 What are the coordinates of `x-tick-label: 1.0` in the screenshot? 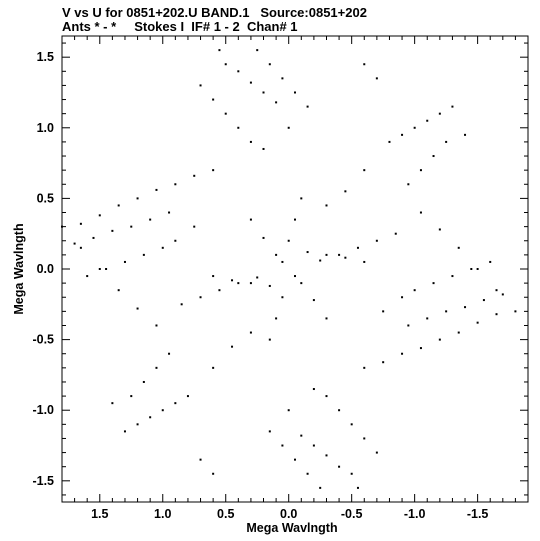 It's located at (162, 514).